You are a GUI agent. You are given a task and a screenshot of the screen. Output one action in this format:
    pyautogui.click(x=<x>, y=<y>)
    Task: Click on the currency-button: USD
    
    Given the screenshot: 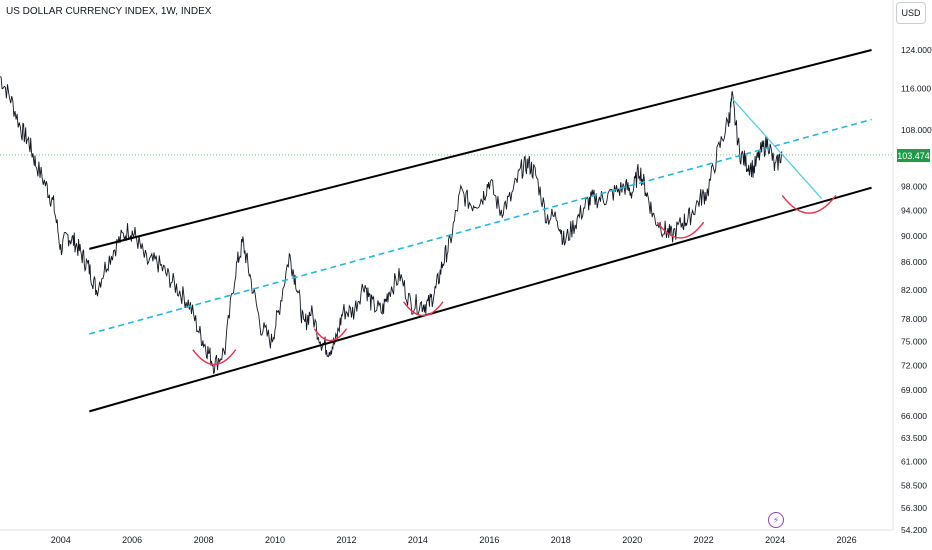 What is the action you would take?
    pyautogui.click(x=911, y=13)
    